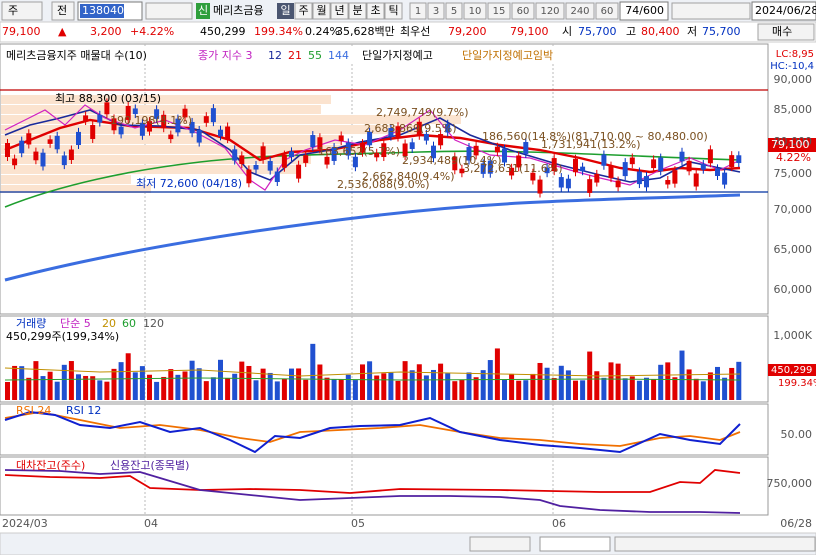 This screenshot has width=816, height=555. Describe the element at coordinates (13, 10) in the screenshot. I see `market-label: 주` at that location.